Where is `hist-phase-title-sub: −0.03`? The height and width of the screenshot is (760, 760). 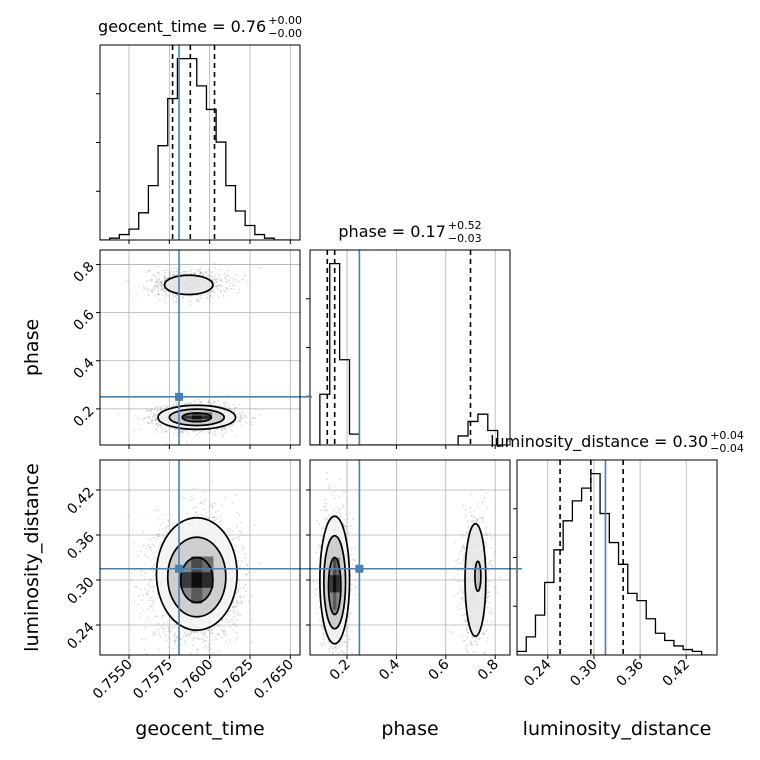 hist-phase-title-sub: −0.03 is located at coordinates (465, 238).